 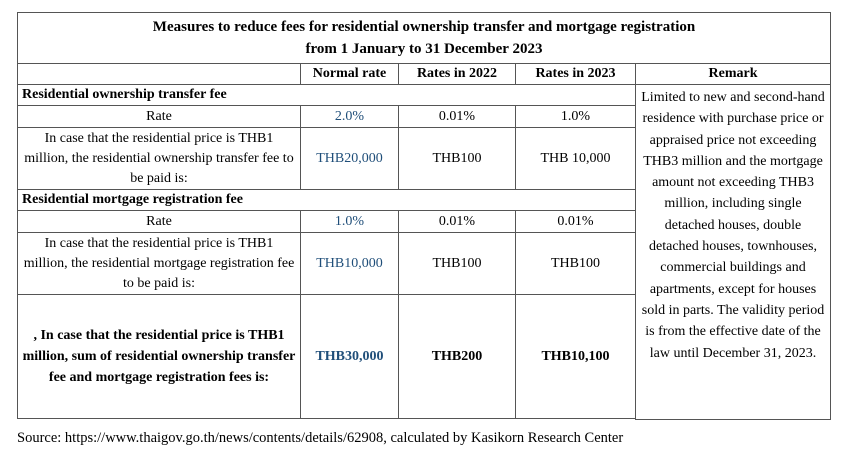 What do you see at coordinates (457, 158) in the screenshot?
I see `section1-example-2022: THB100` at bounding box center [457, 158].